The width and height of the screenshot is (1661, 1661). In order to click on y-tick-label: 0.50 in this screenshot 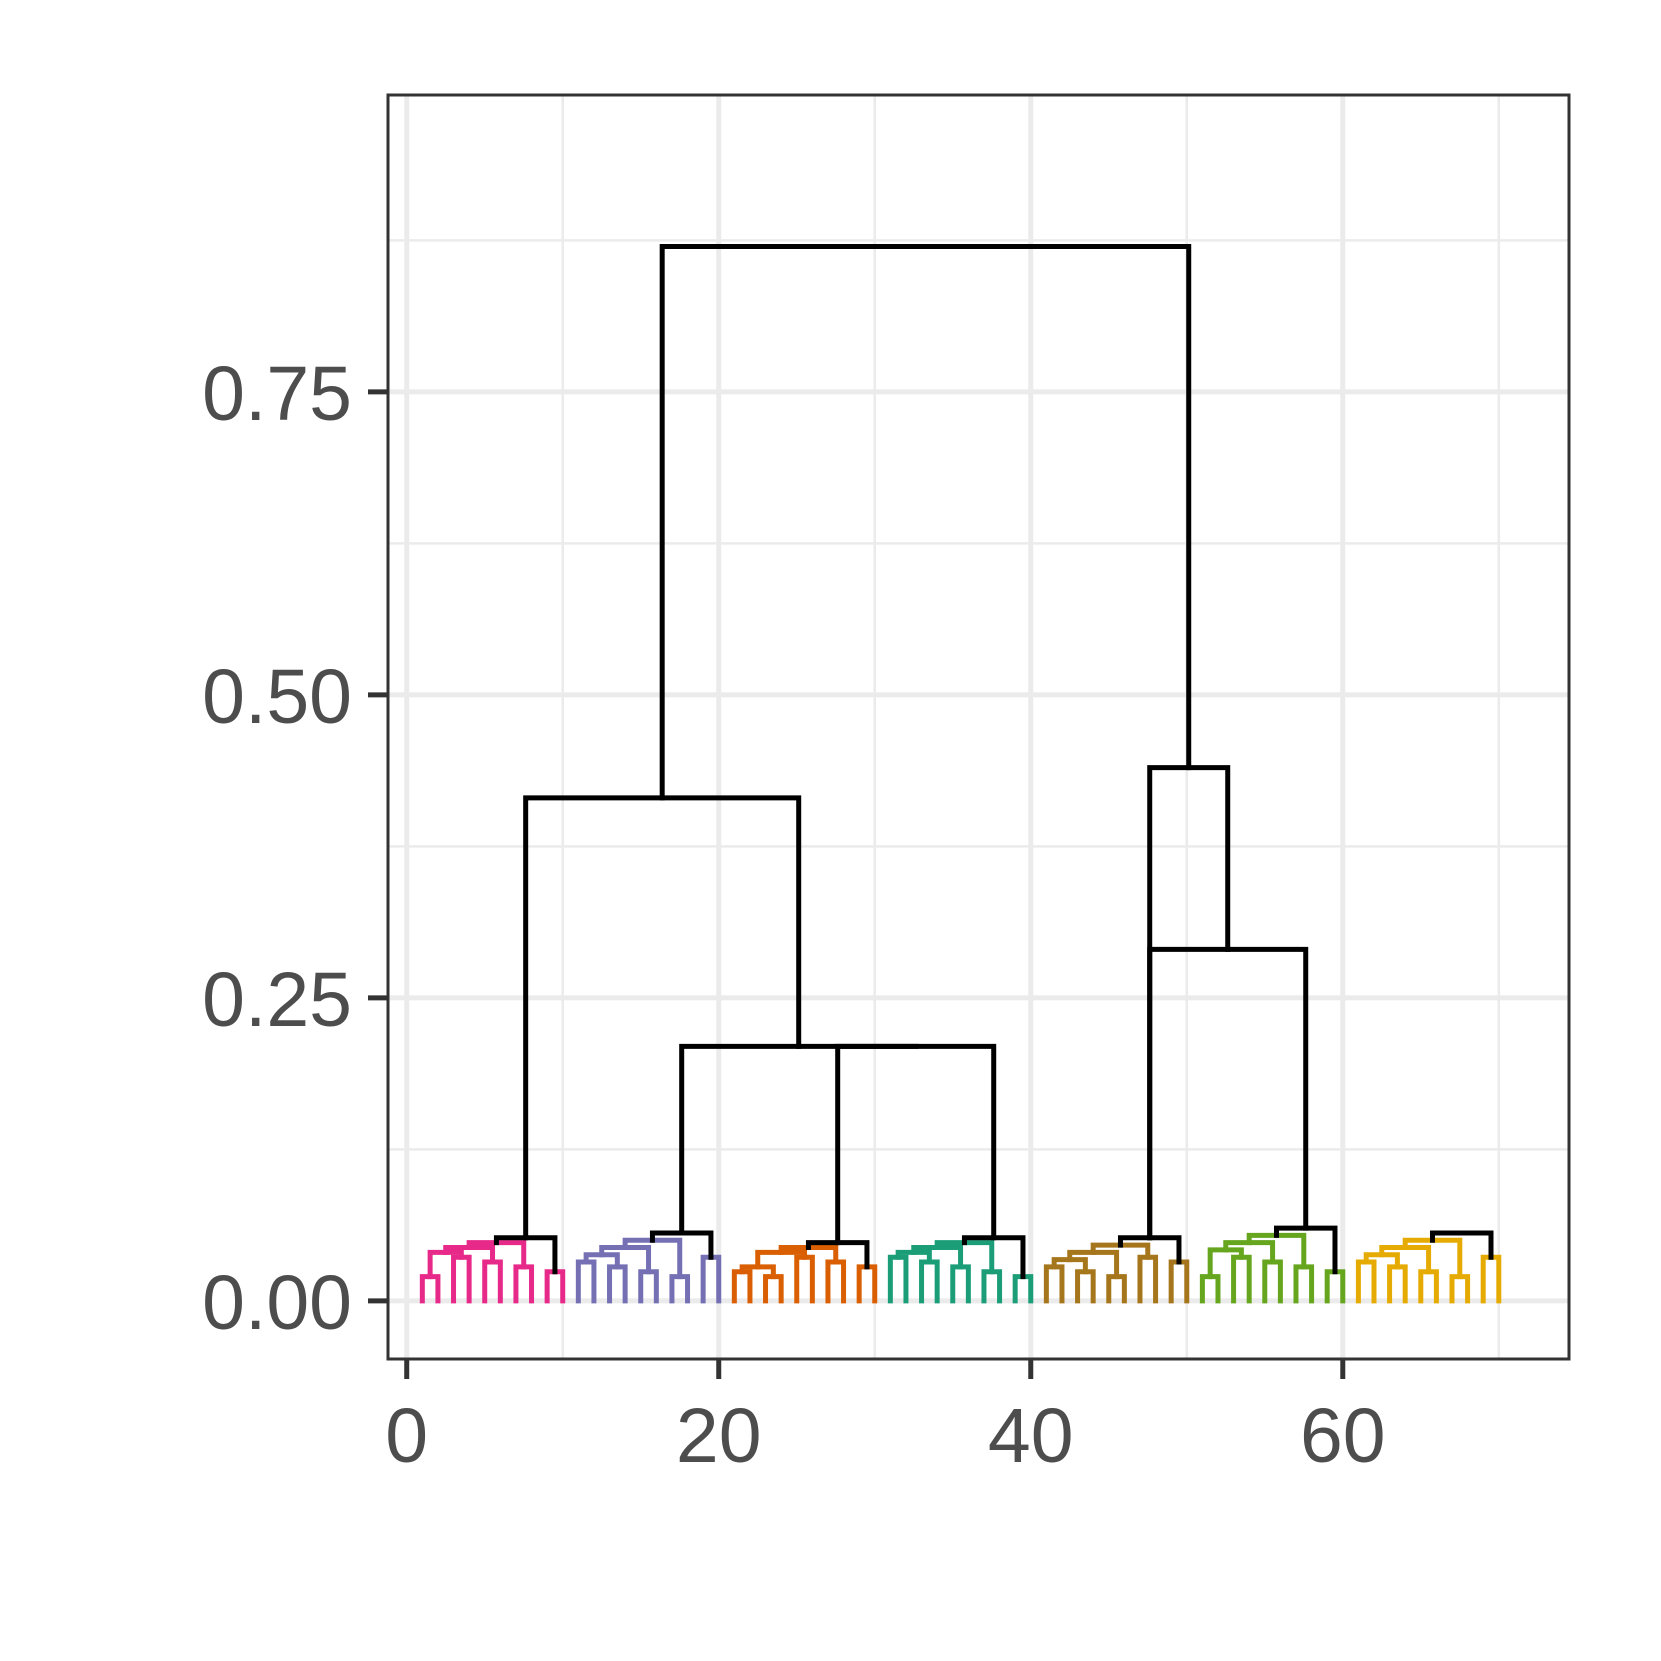, I will do `click(277, 697)`.